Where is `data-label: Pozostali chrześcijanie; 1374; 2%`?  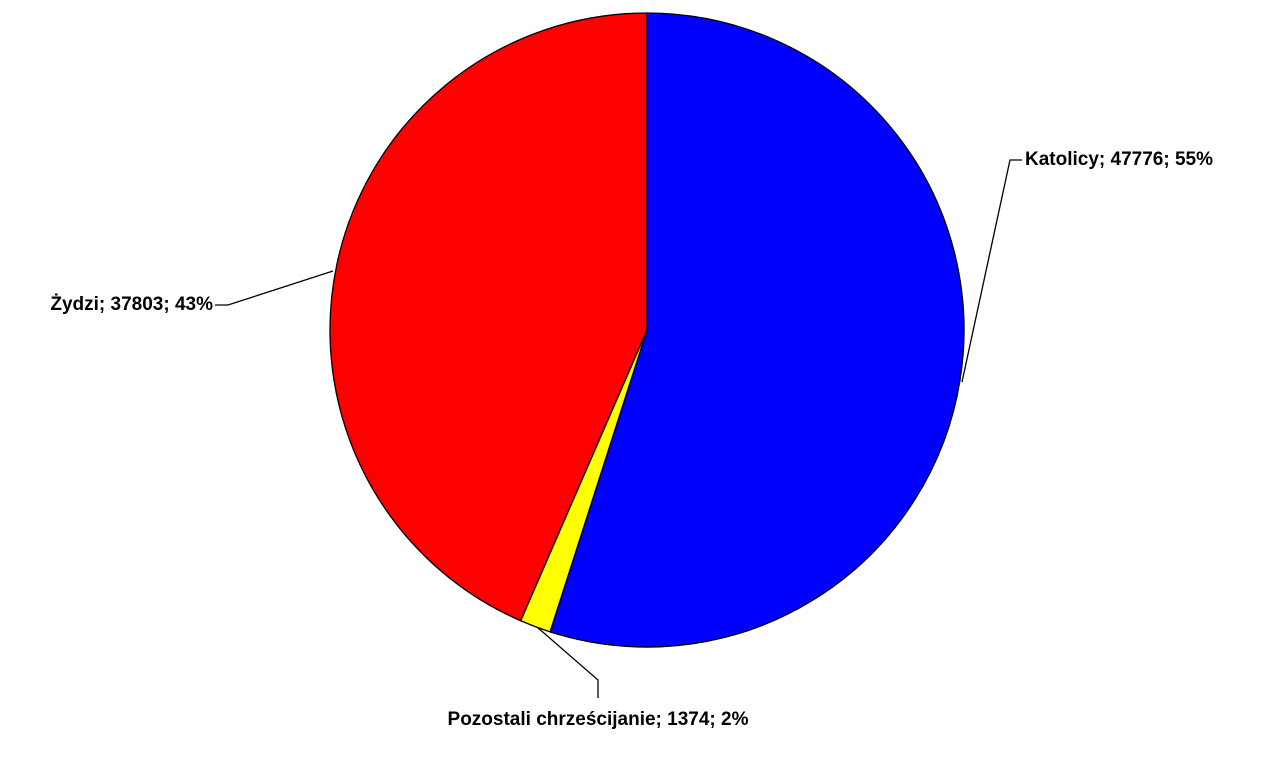 data-label: Pozostali chrześcijanie; 1374; 2% is located at coordinates (598, 719).